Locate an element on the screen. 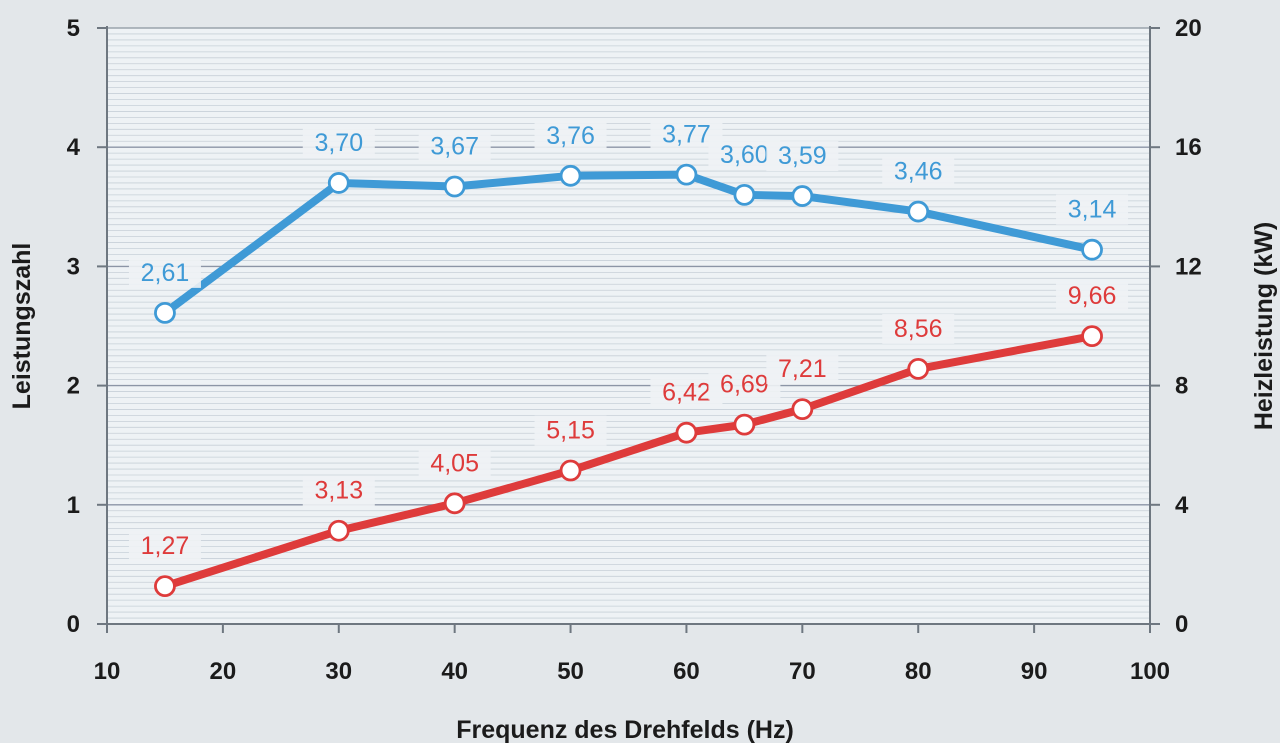 This screenshot has width=1280, height=743. data-label-leistungszahl: 3,14 is located at coordinates (1092, 210).